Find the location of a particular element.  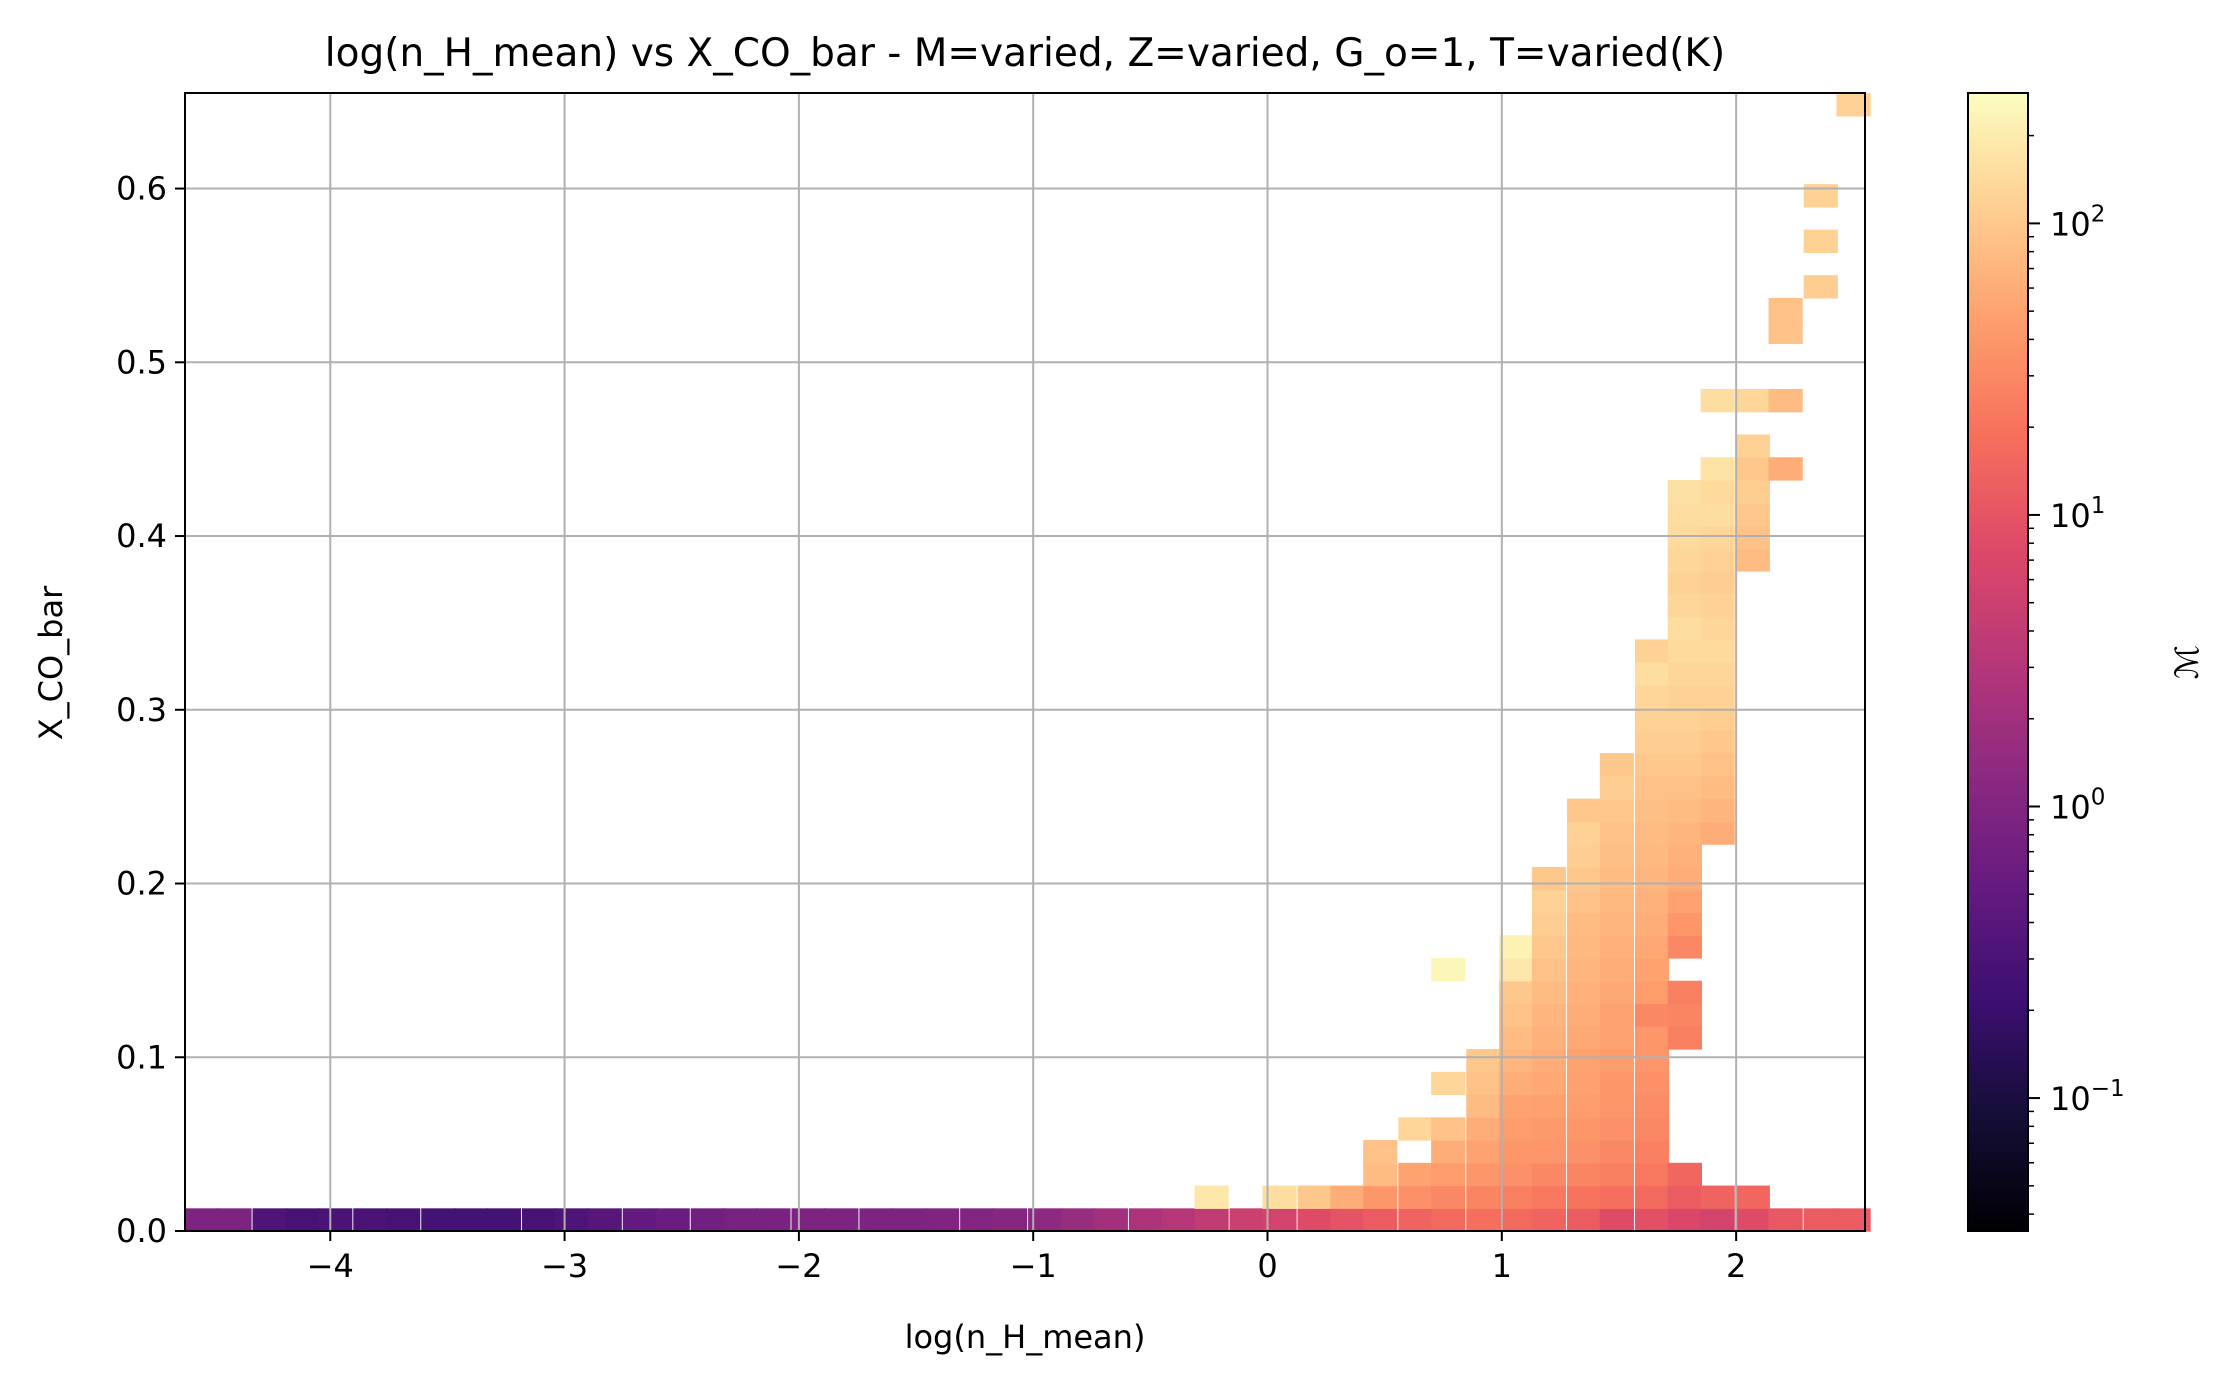

y-tick-label: 0.0 is located at coordinates (141, 1231).